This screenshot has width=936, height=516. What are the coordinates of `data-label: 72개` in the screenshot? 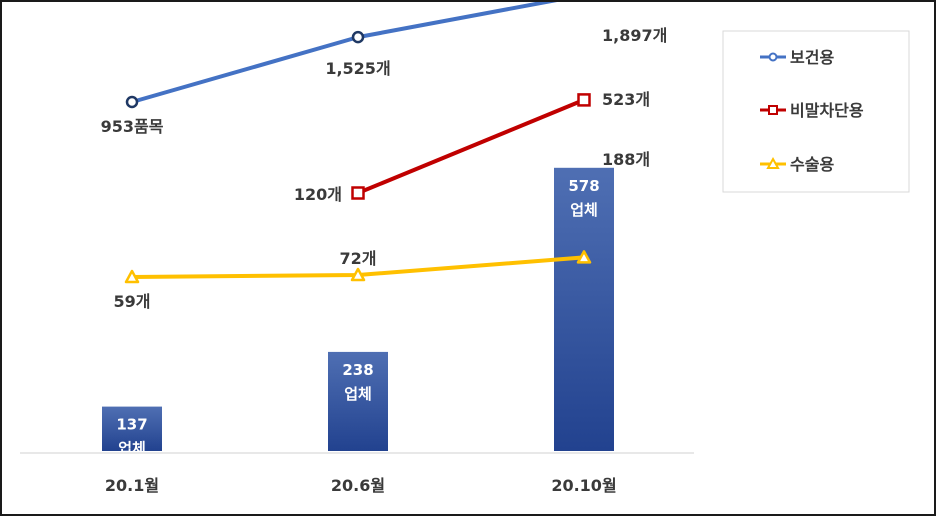 It's located at (358, 258).